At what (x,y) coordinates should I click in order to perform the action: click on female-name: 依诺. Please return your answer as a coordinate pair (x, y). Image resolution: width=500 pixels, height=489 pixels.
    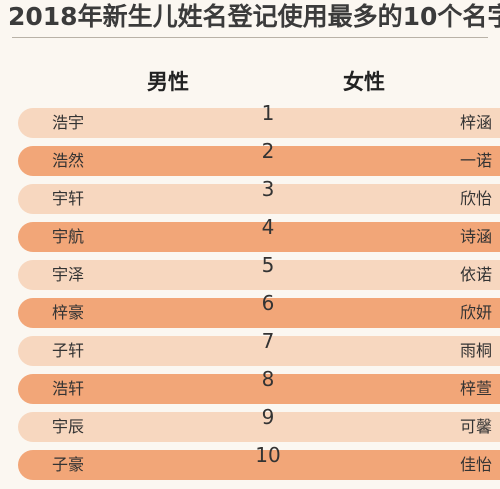
    Looking at the image, I should click on (475, 274).